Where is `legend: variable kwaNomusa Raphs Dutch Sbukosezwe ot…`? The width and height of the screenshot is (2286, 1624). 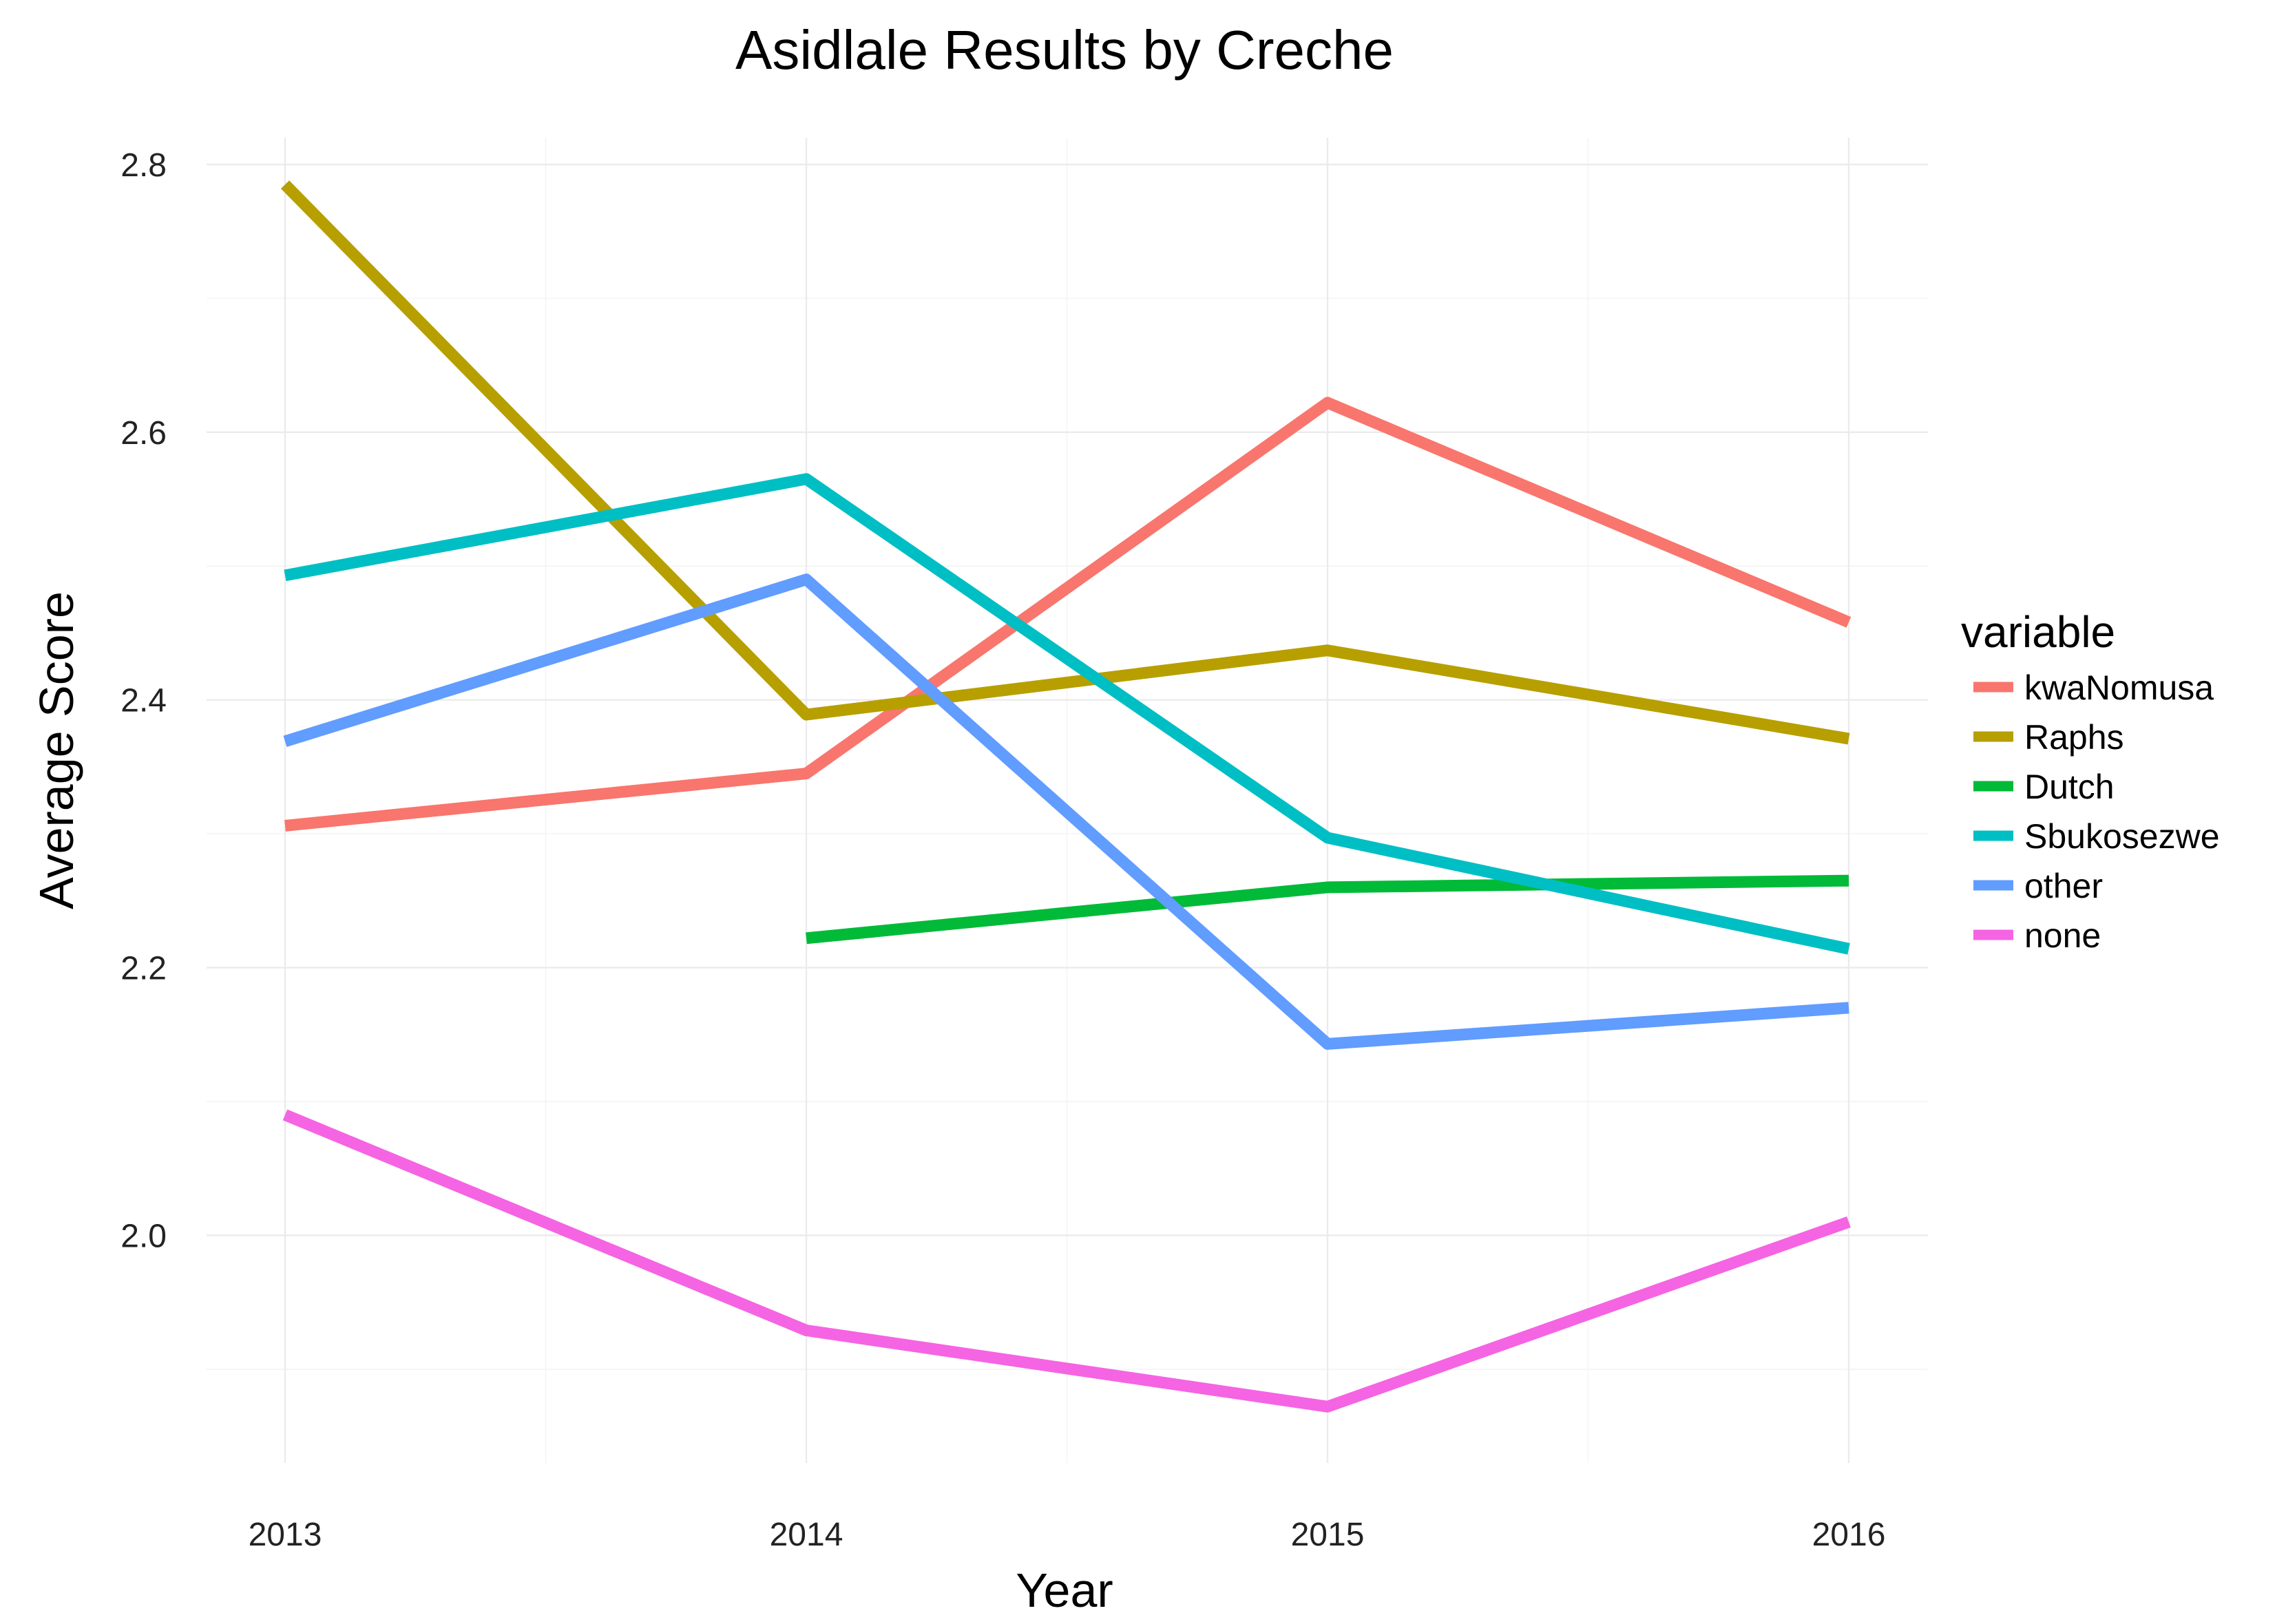 legend: variable kwaNomusa Raphs Dutch Sbukosezwe ot… is located at coordinates (2090, 781).